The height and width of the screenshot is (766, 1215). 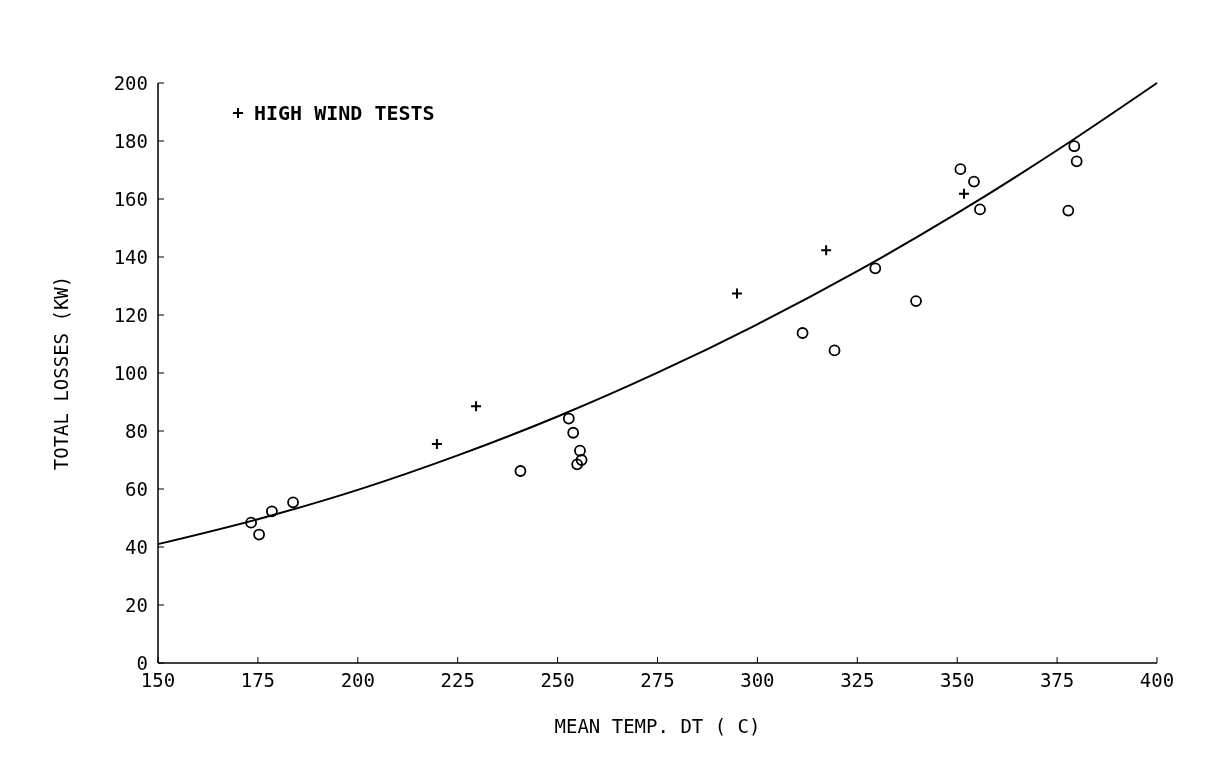 I want to click on y-tick-label: 200, so click(x=130, y=83).